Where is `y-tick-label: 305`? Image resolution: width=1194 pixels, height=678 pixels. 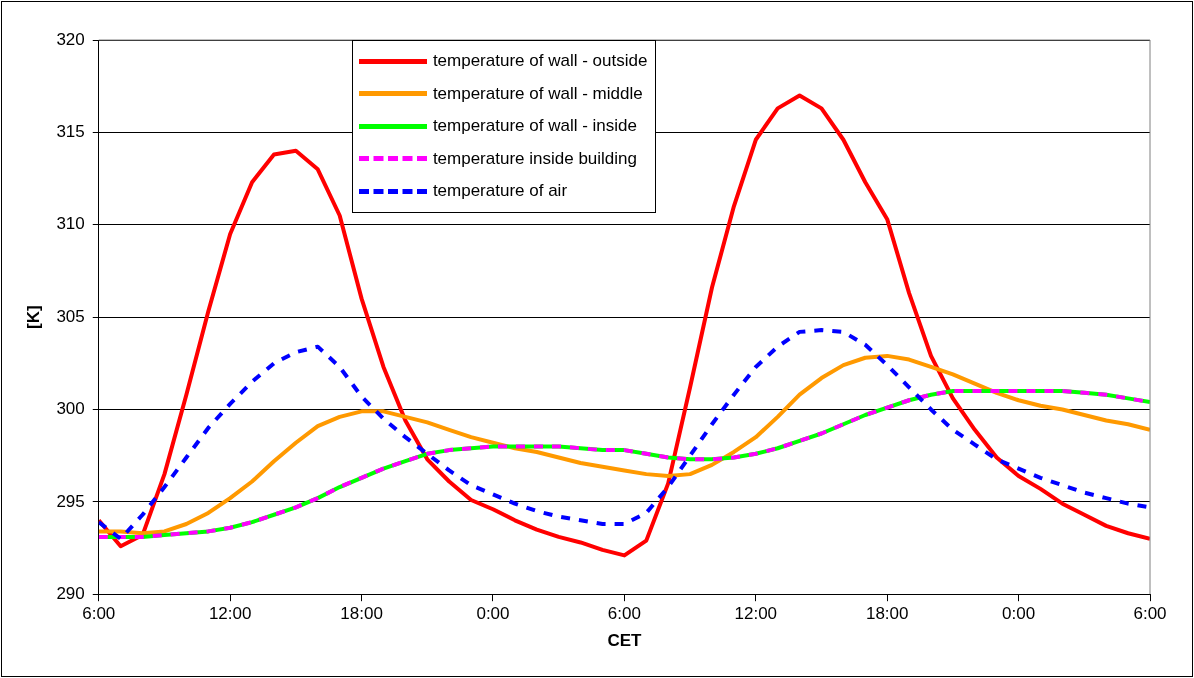 y-tick-label: 305 is located at coordinates (70, 316).